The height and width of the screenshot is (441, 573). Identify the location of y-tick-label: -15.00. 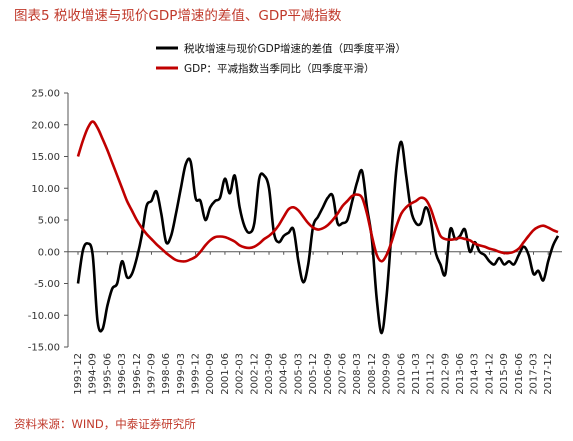
(44, 348).